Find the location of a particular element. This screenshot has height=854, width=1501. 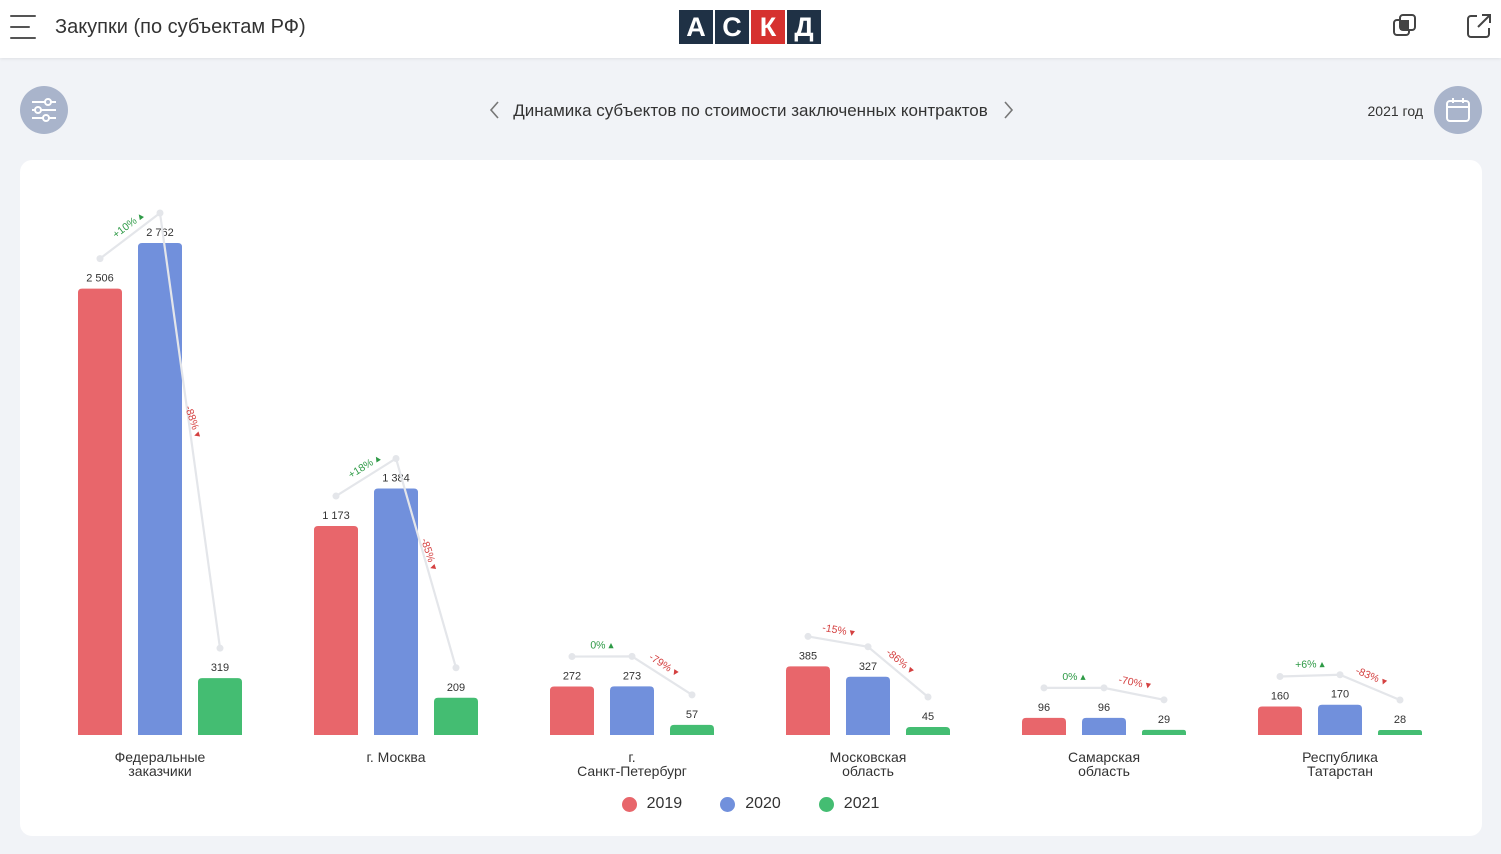

legend-item-2019: 2019 is located at coordinates (652, 804).